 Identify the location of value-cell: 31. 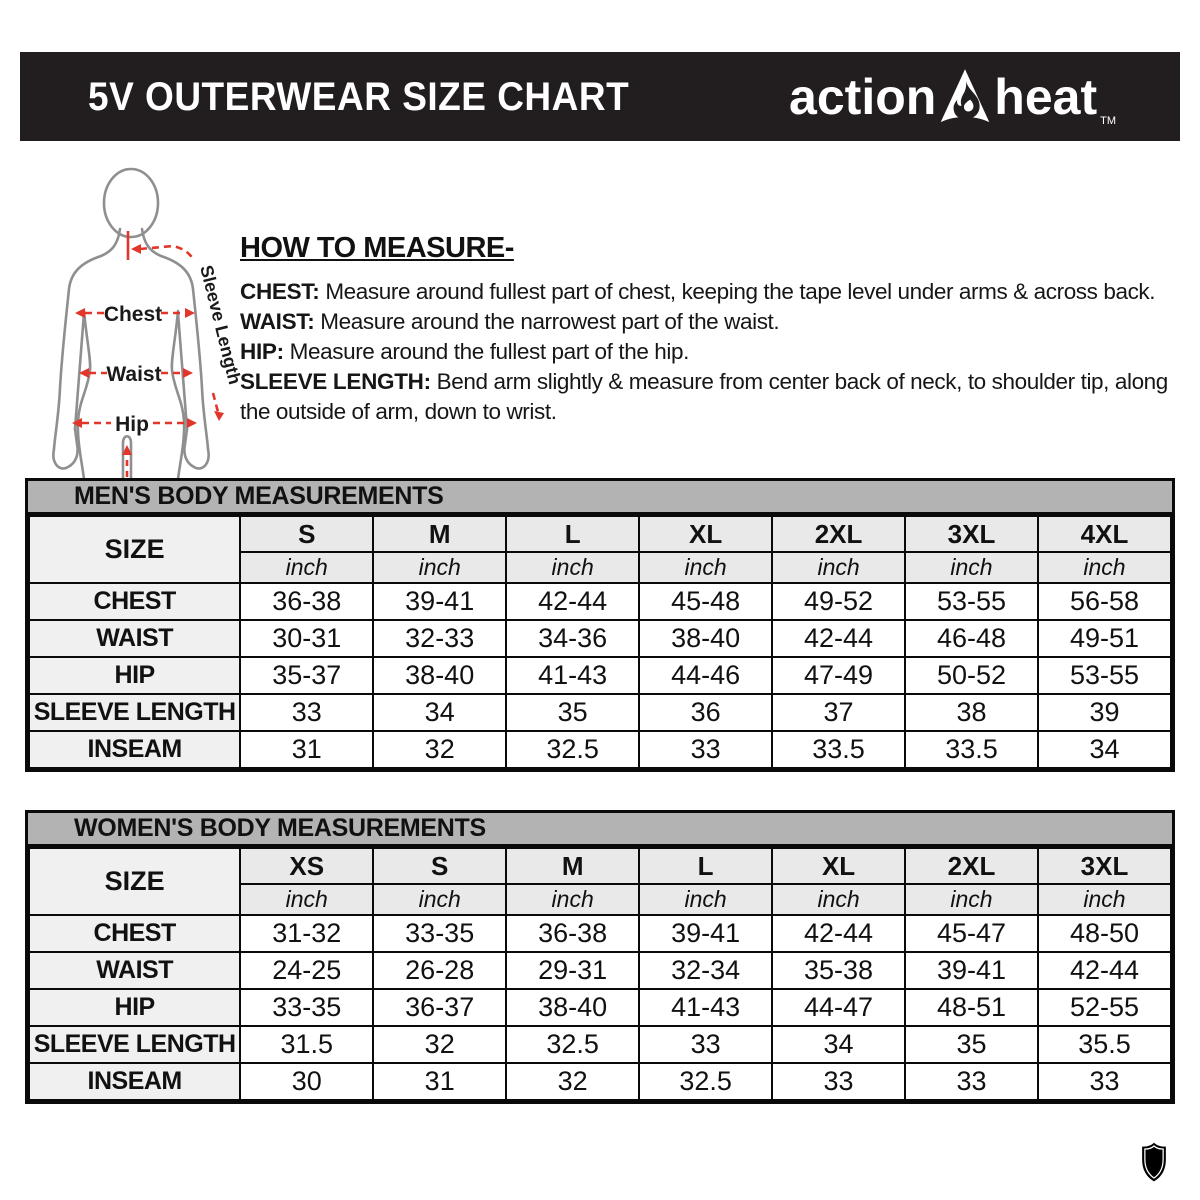
(440, 1081).